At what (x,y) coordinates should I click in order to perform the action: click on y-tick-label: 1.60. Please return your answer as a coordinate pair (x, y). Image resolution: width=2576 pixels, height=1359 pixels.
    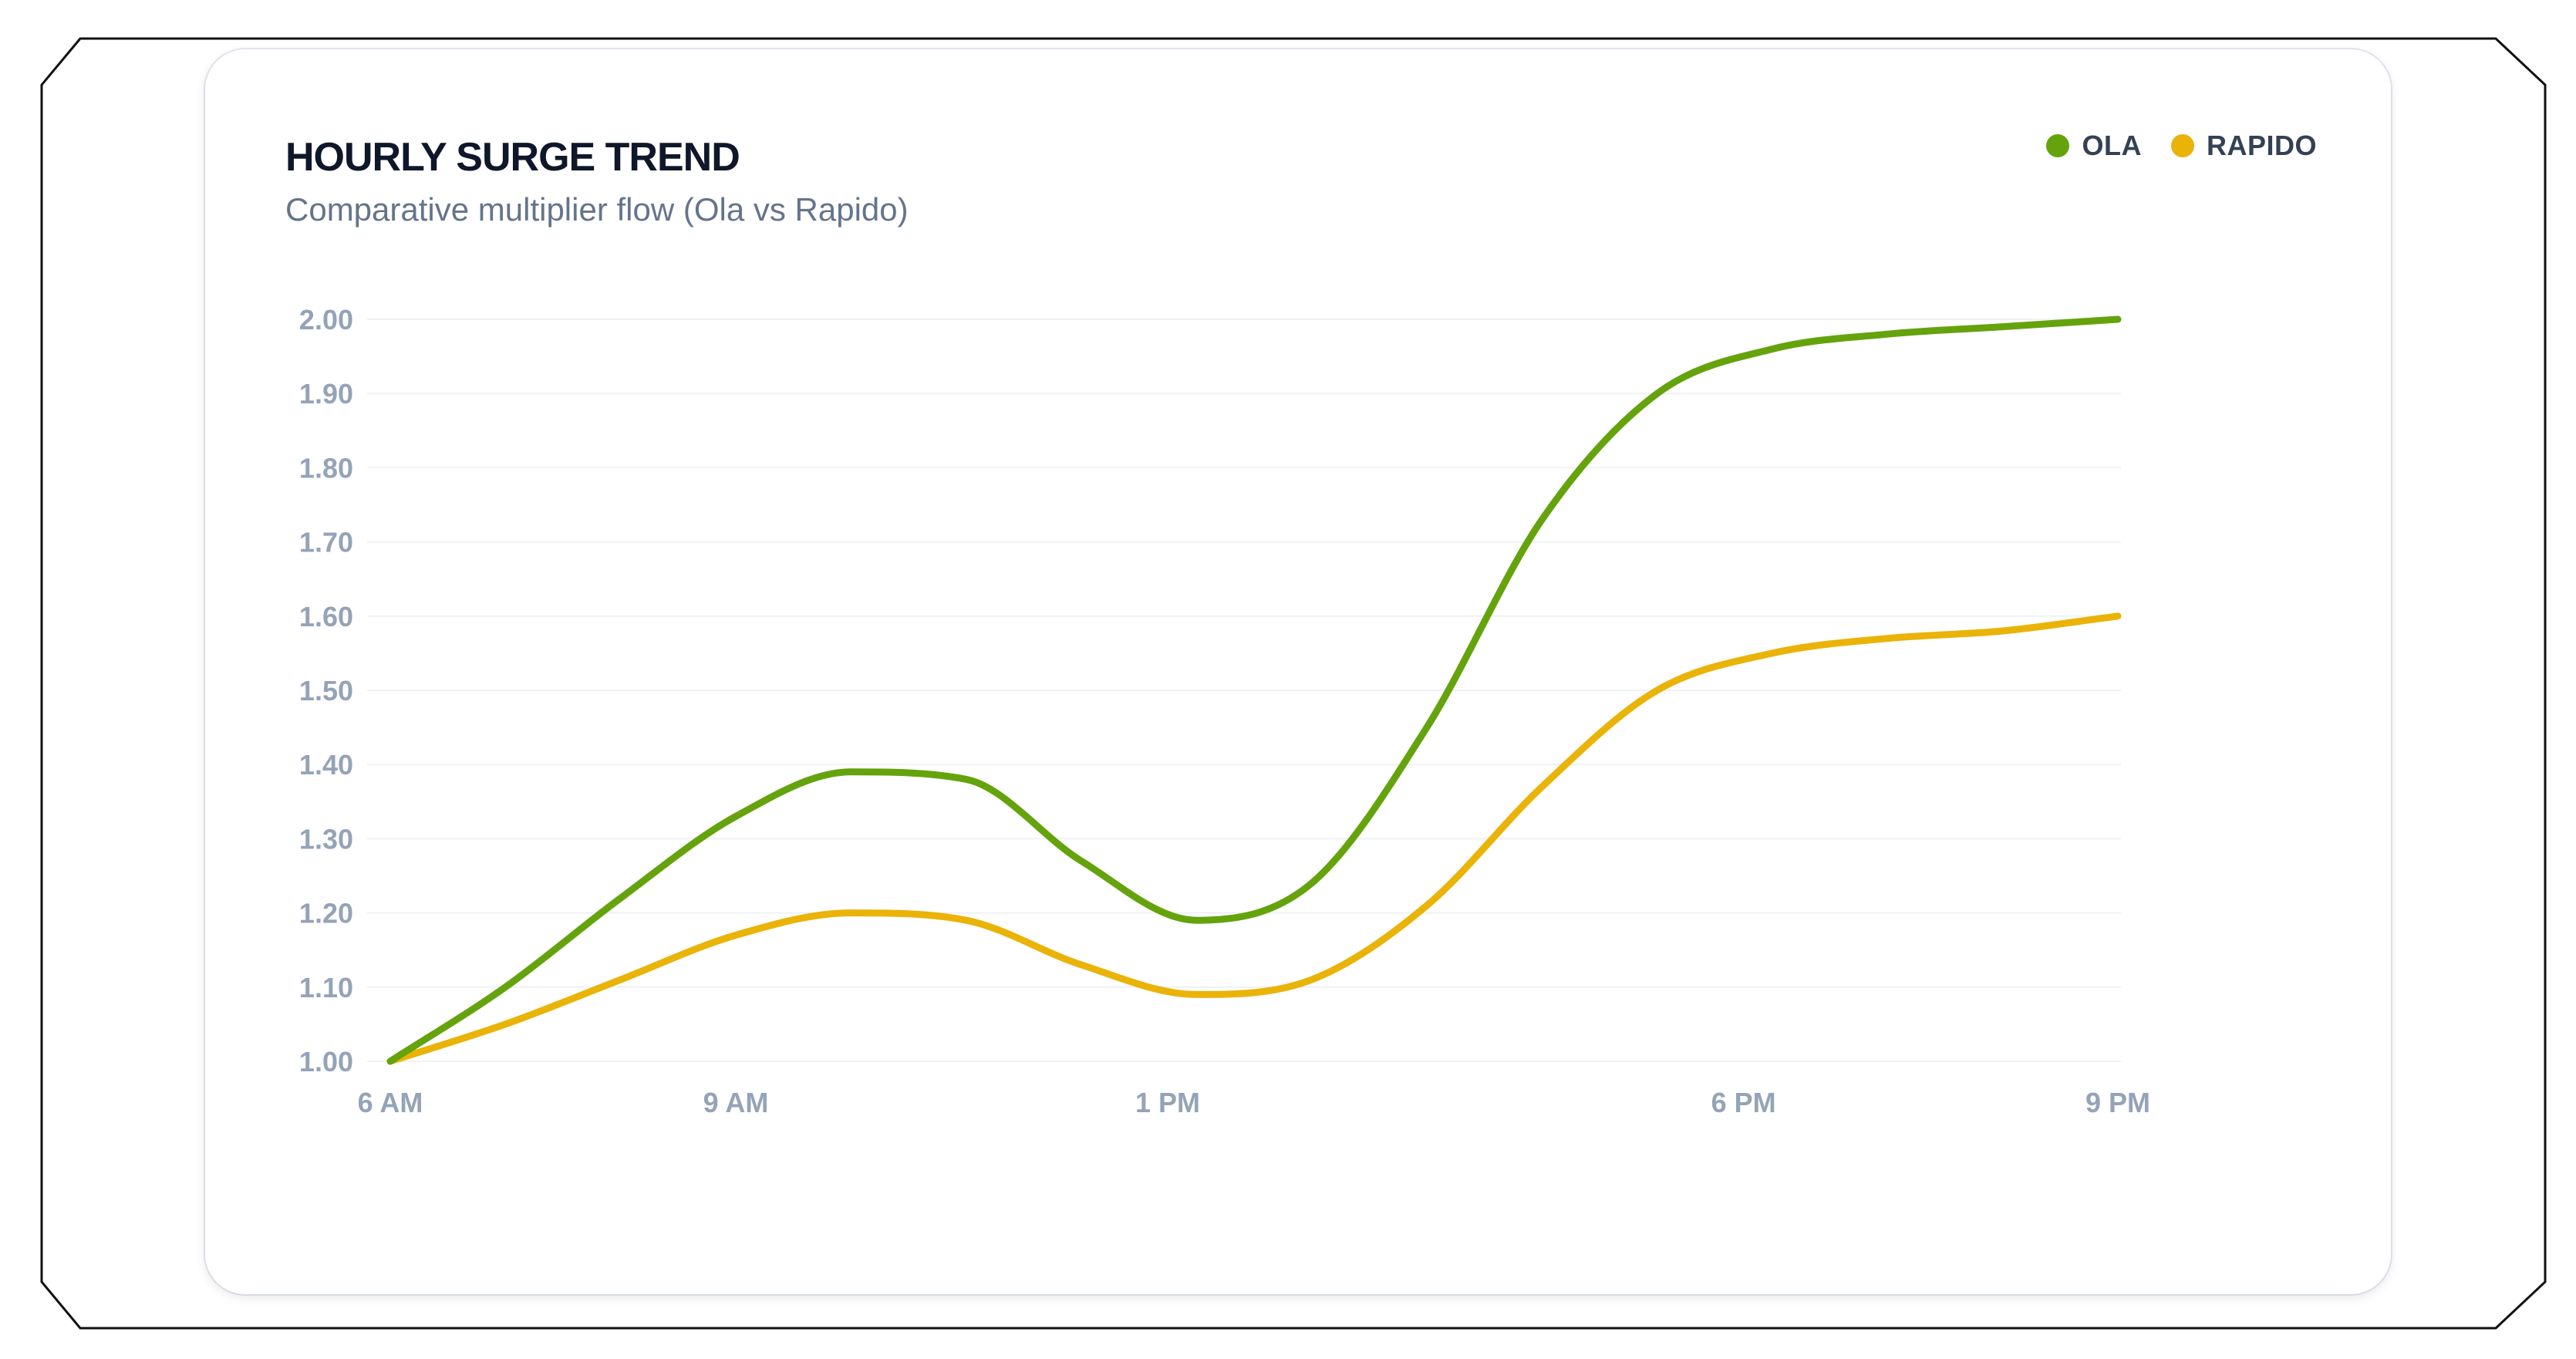
    Looking at the image, I should click on (326, 616).